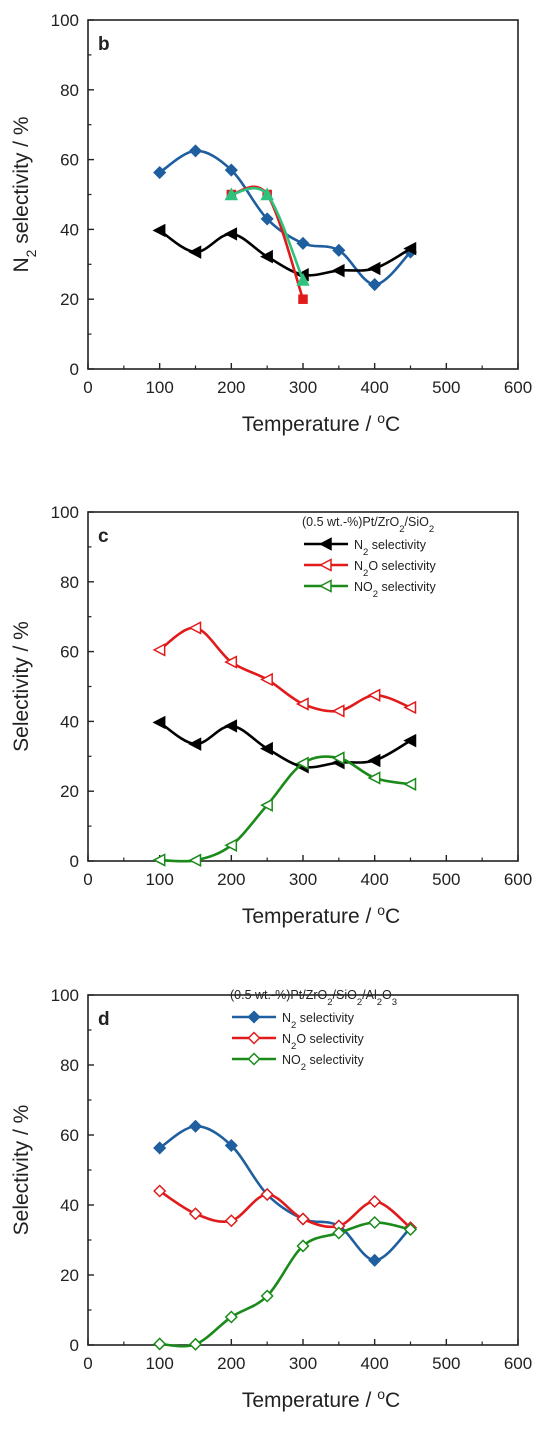 The height and width of the screenshot is (1431, 550). Describe the element at coordinates (24, 194) in the screenshot. I see `y-axis-title: N2 selectivity / %` at that location.